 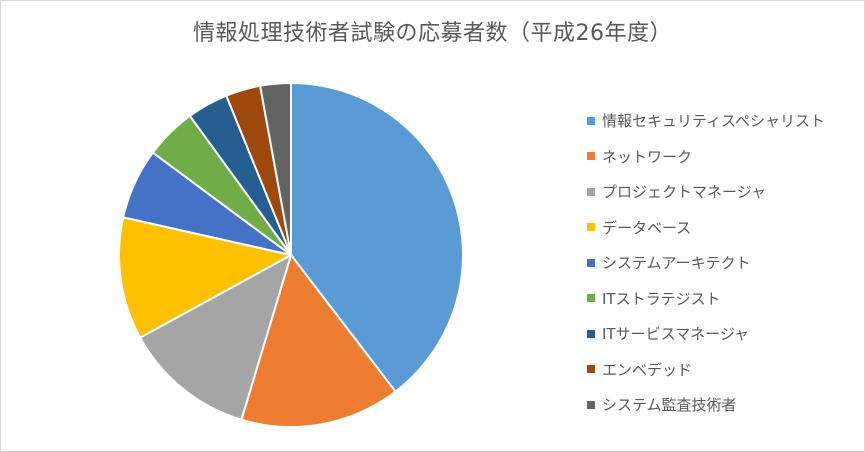 I want to click on legend-item: ITサービスマネージャ, so click(x=706, y=334).